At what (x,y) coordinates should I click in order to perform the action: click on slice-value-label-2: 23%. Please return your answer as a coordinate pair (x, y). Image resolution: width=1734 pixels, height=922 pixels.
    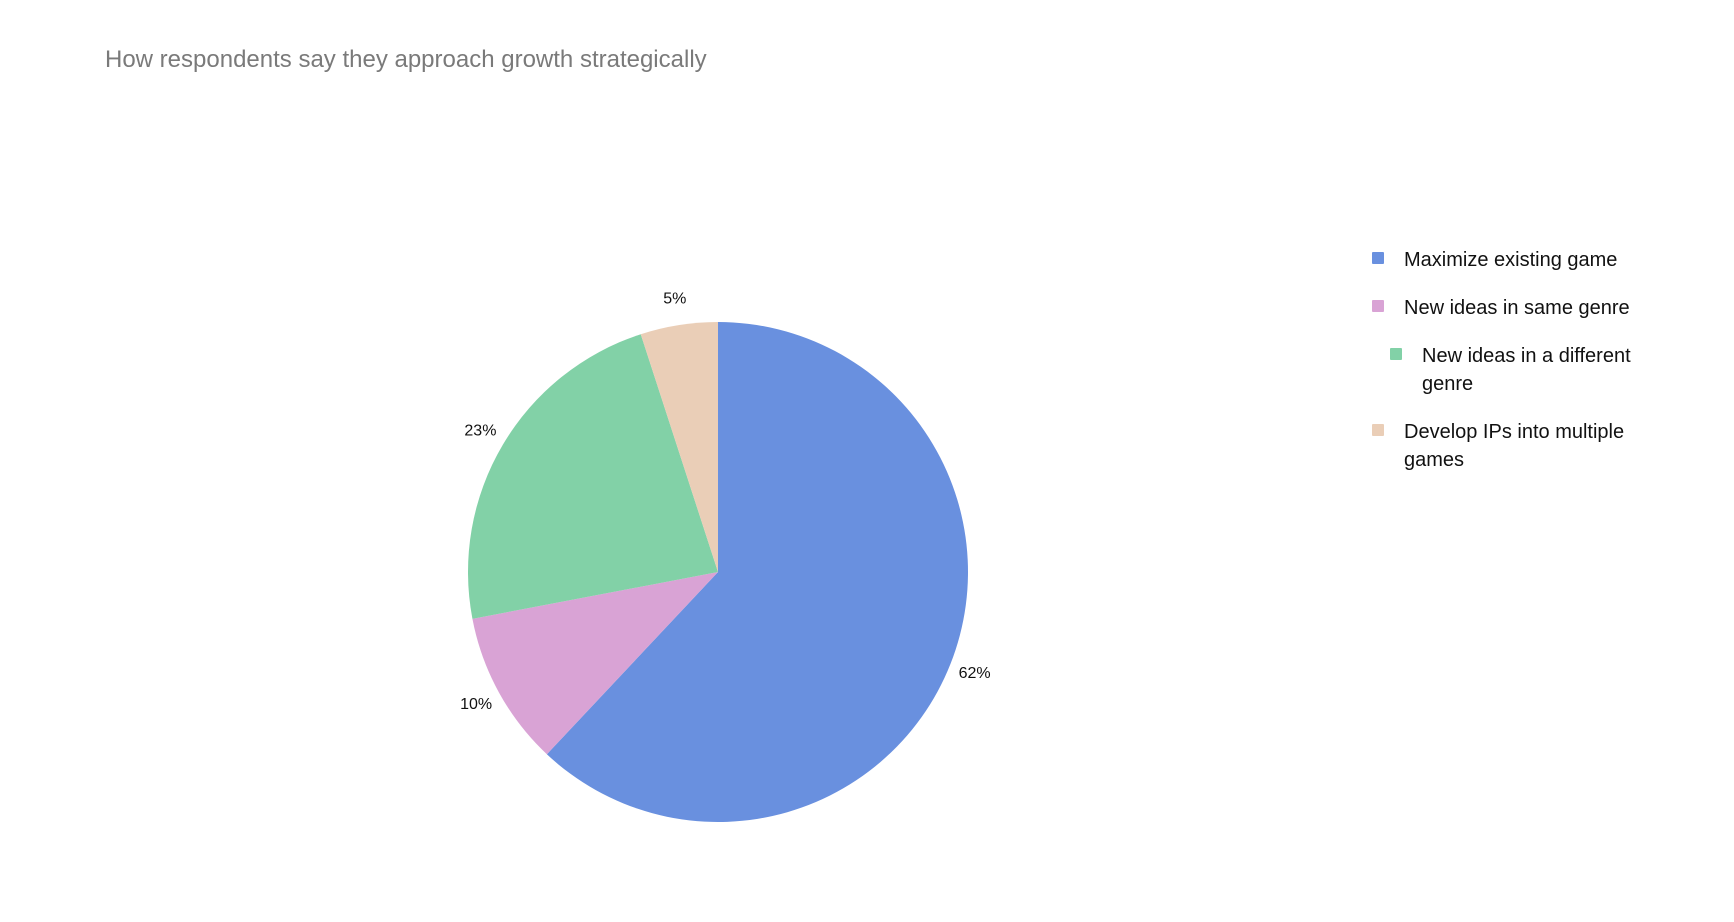
    Looking at the image, I should click on (480, 431).